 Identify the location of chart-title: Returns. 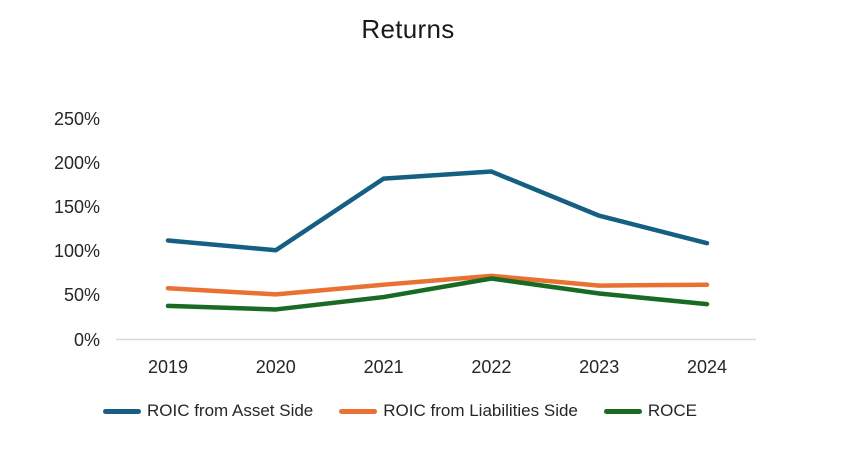
(408, 29).